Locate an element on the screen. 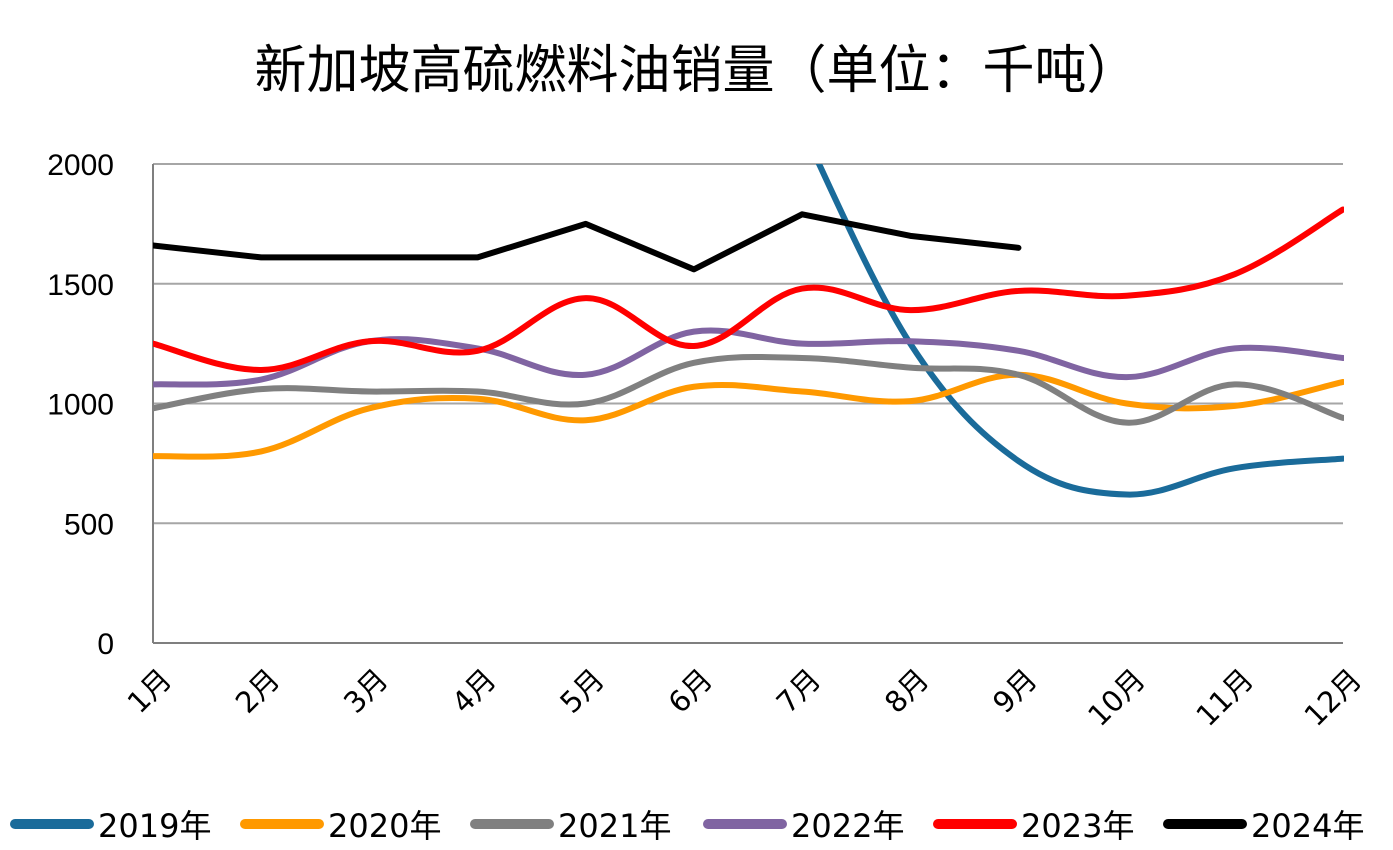  legend-label: 2021年 is located at coordinates (615, 826).